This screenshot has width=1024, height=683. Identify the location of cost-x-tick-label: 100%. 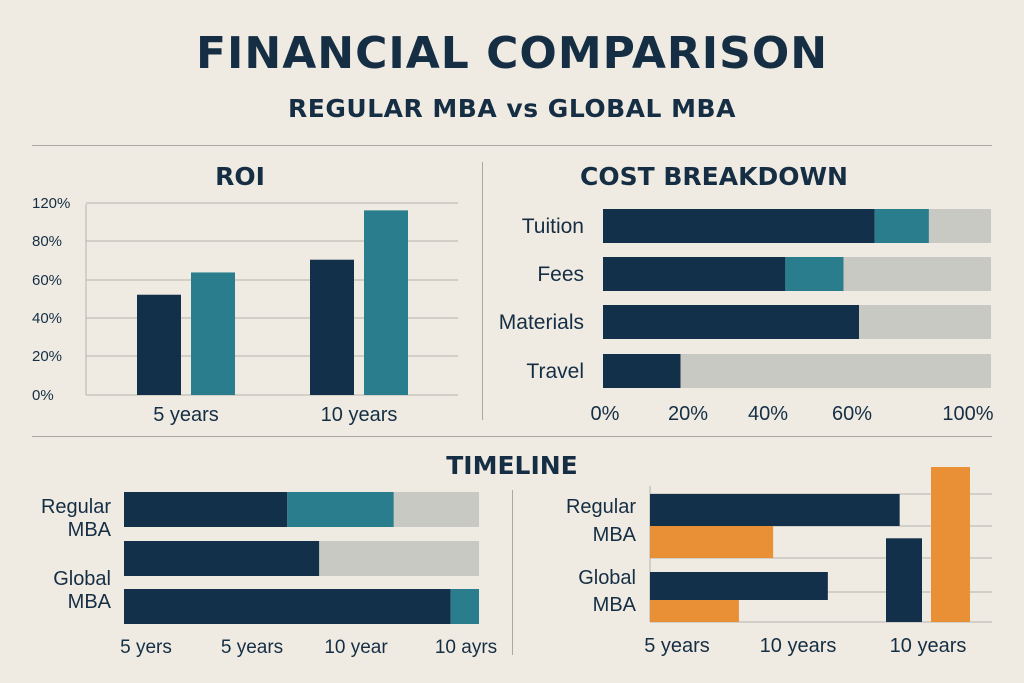
(967, 414).